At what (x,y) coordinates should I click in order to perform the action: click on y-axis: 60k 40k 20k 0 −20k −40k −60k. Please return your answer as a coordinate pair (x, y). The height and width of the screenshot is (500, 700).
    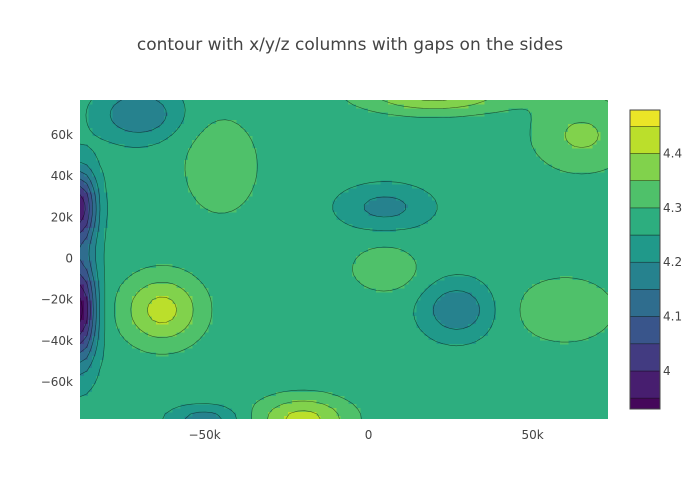
    Looking at the image, I should click on (57, 258).